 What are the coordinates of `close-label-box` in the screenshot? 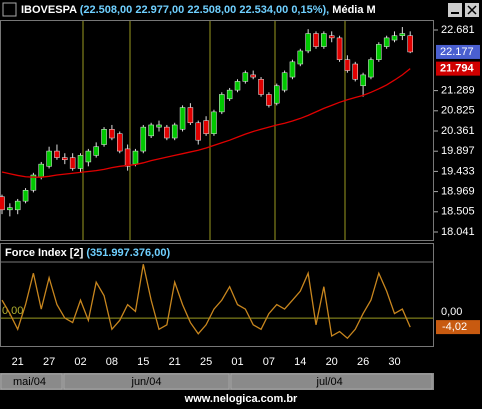 It's located at (458, 51).